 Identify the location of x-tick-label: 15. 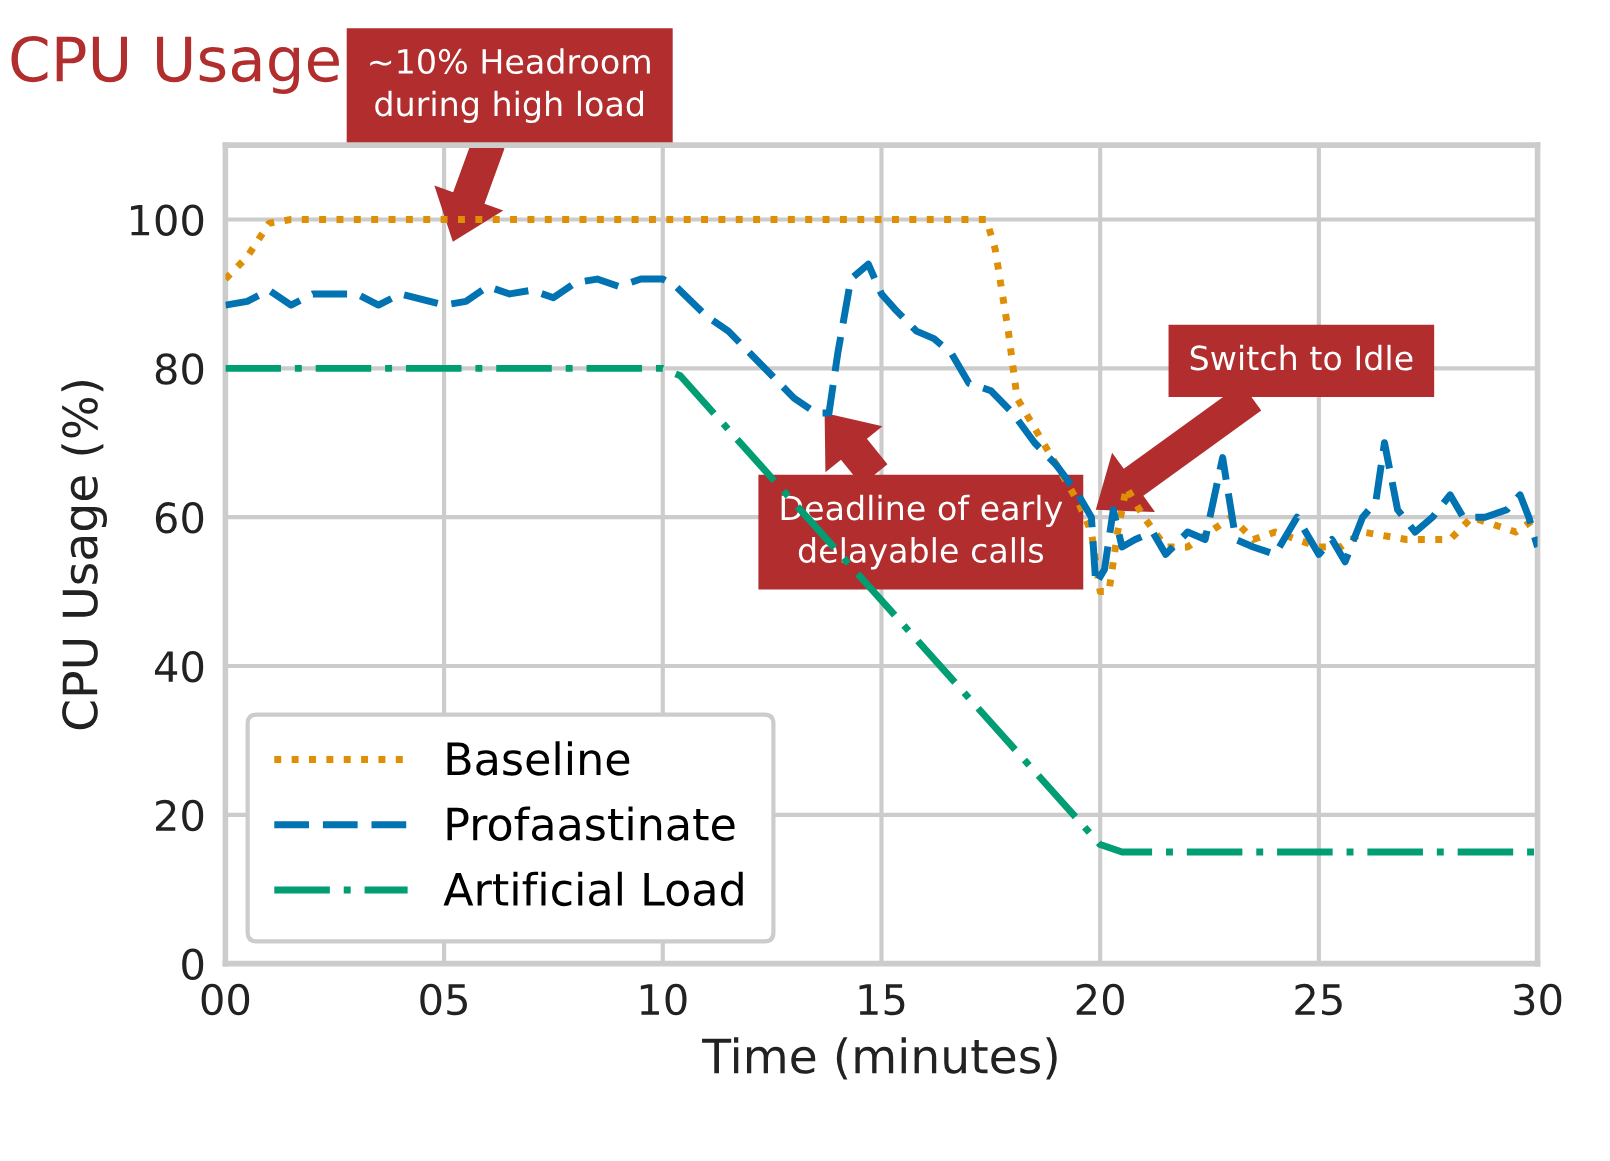
(882, 1000).